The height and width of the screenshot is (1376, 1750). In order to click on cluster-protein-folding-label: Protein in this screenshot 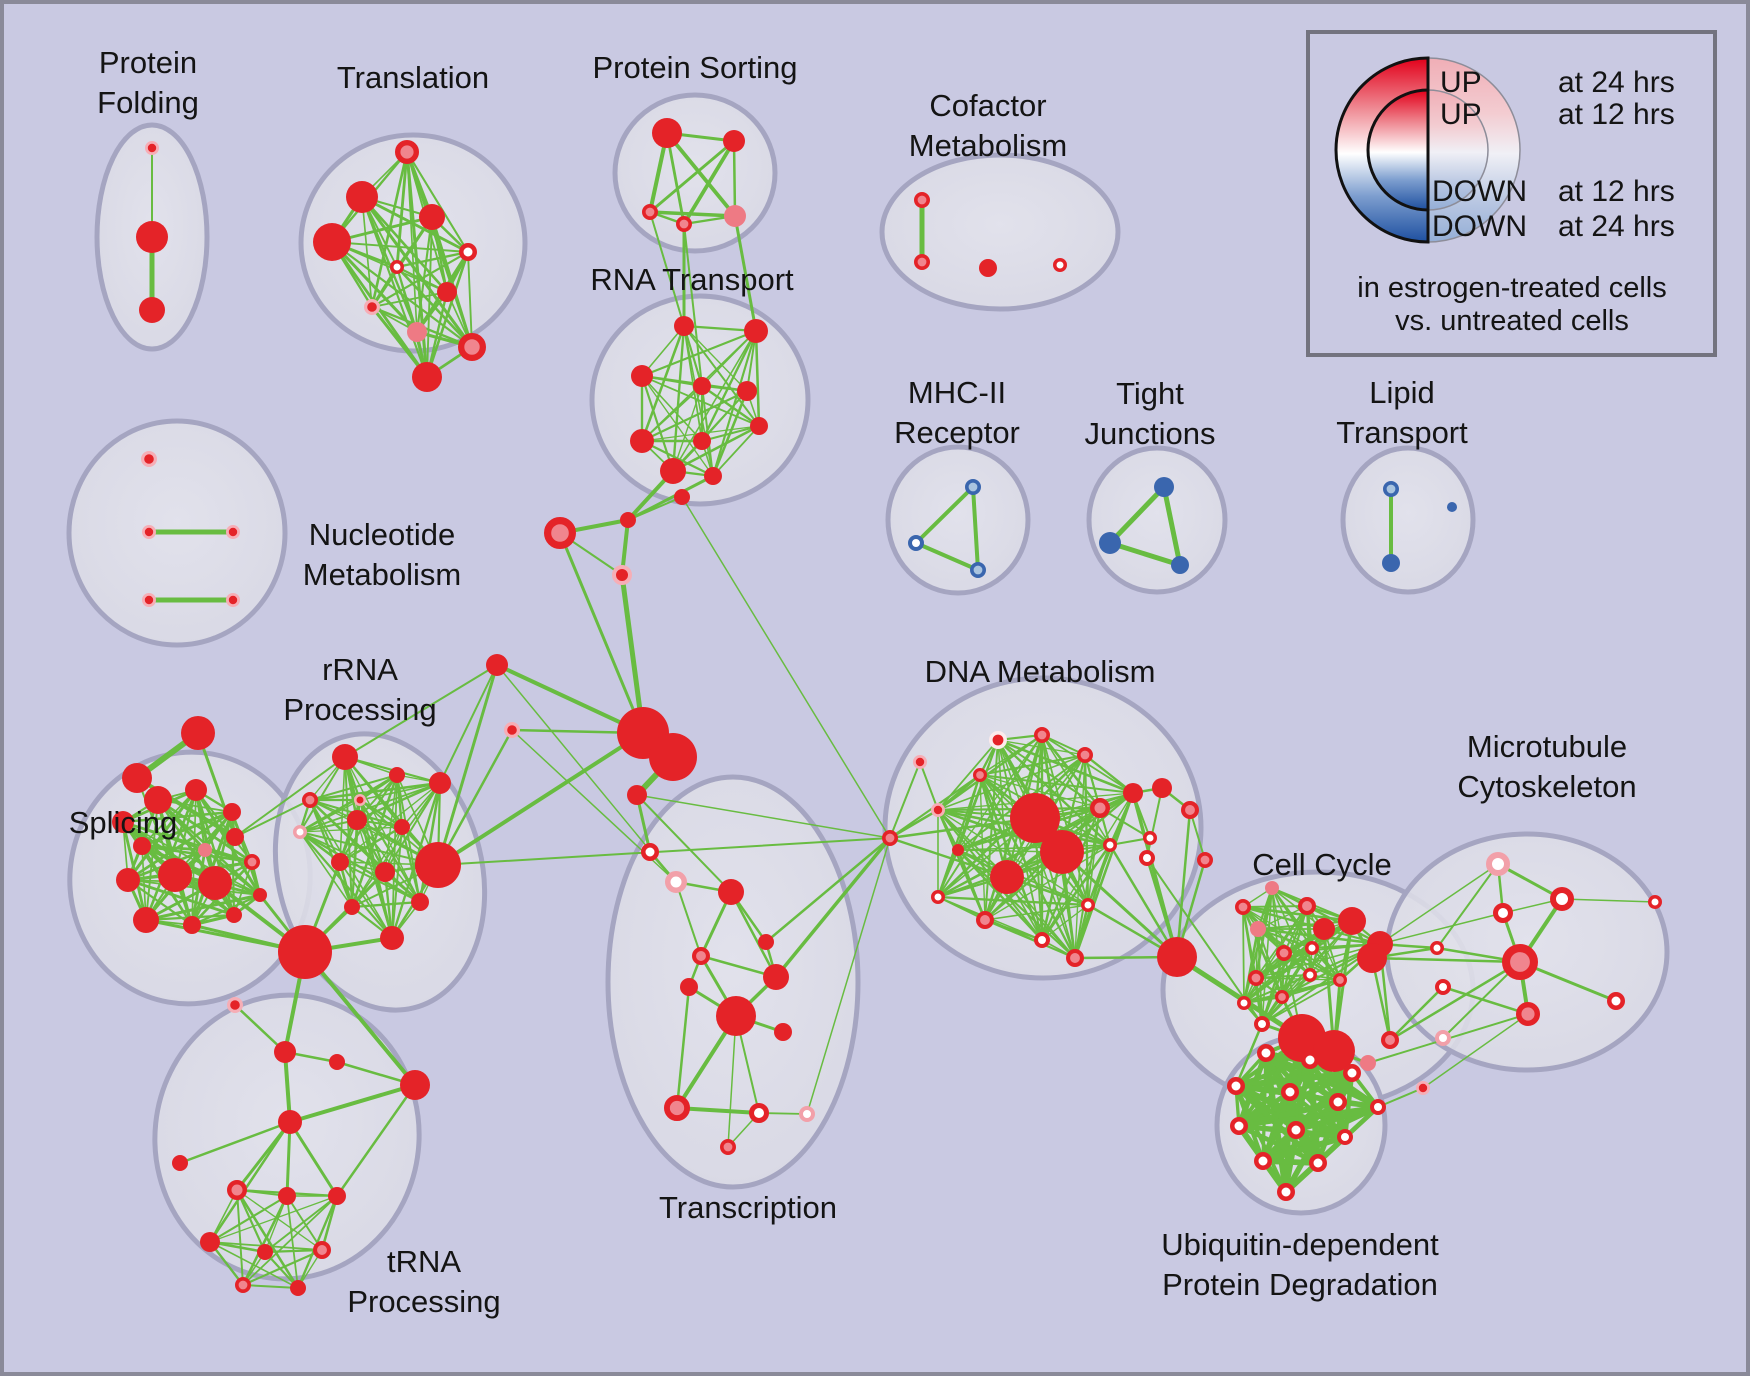, I will do `click(148, 62)`.